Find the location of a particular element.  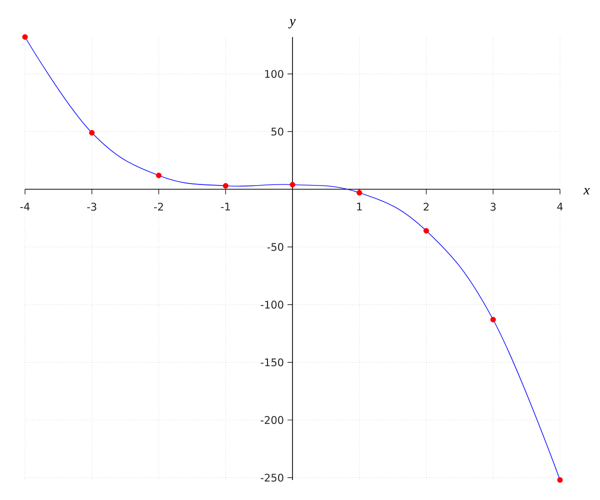

x-tick-label: -2 is located at coordinates (158, 206).